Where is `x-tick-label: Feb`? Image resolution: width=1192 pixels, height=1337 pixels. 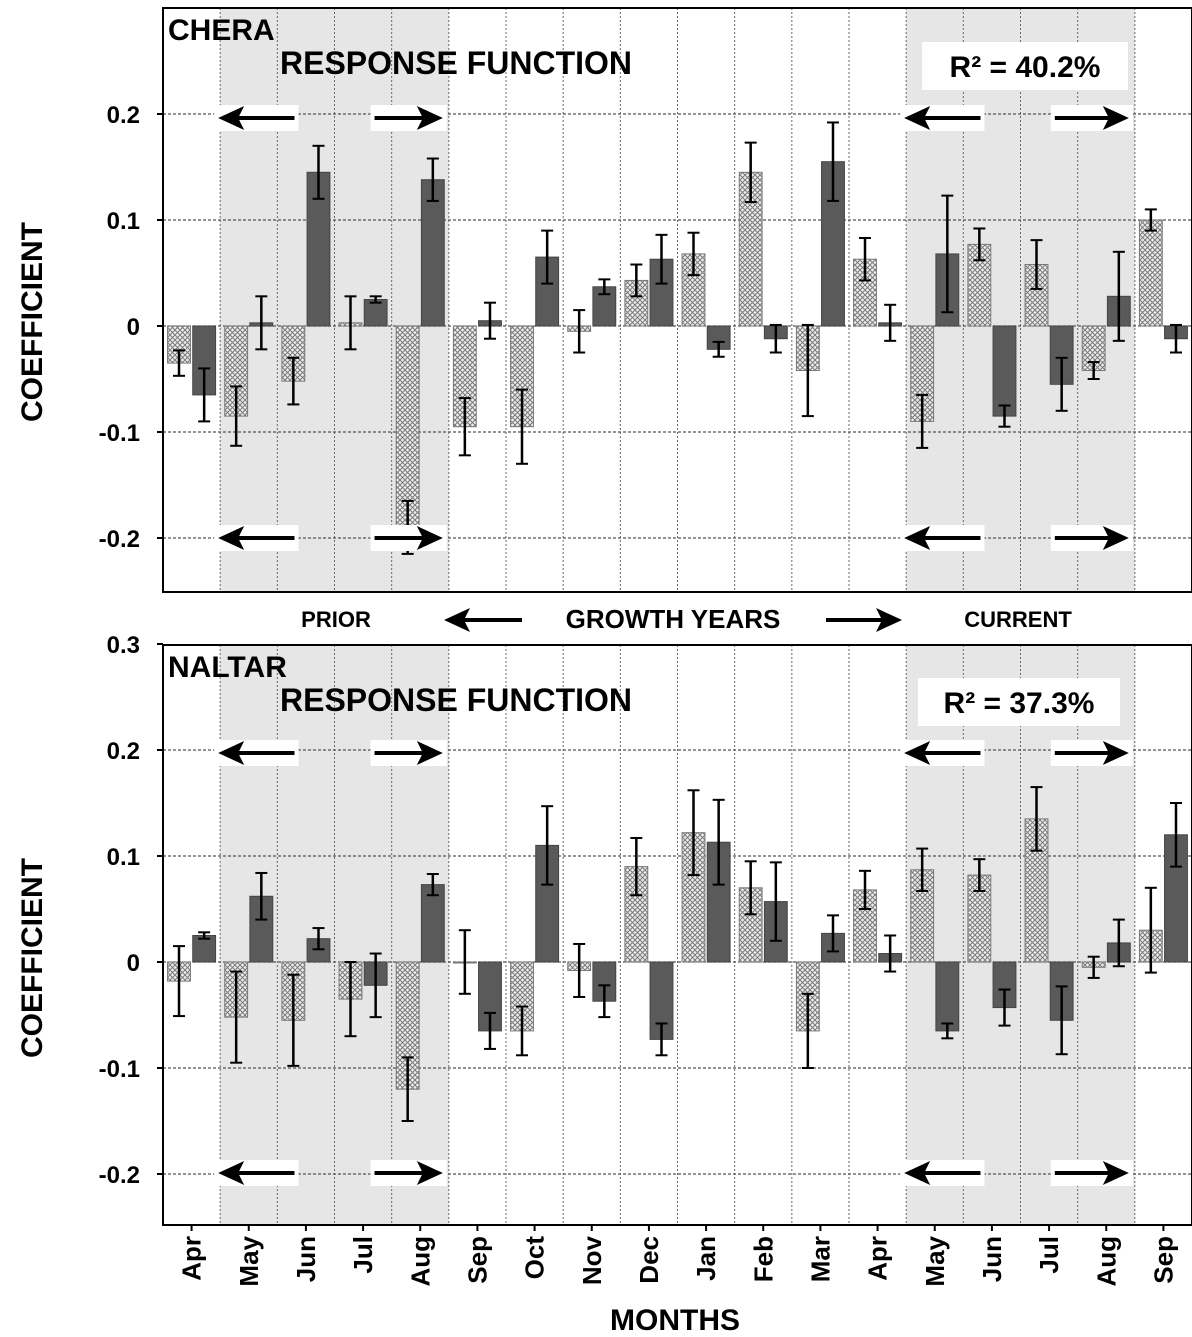 x-tick-label: Feb is located at coordinates (763, 1259).